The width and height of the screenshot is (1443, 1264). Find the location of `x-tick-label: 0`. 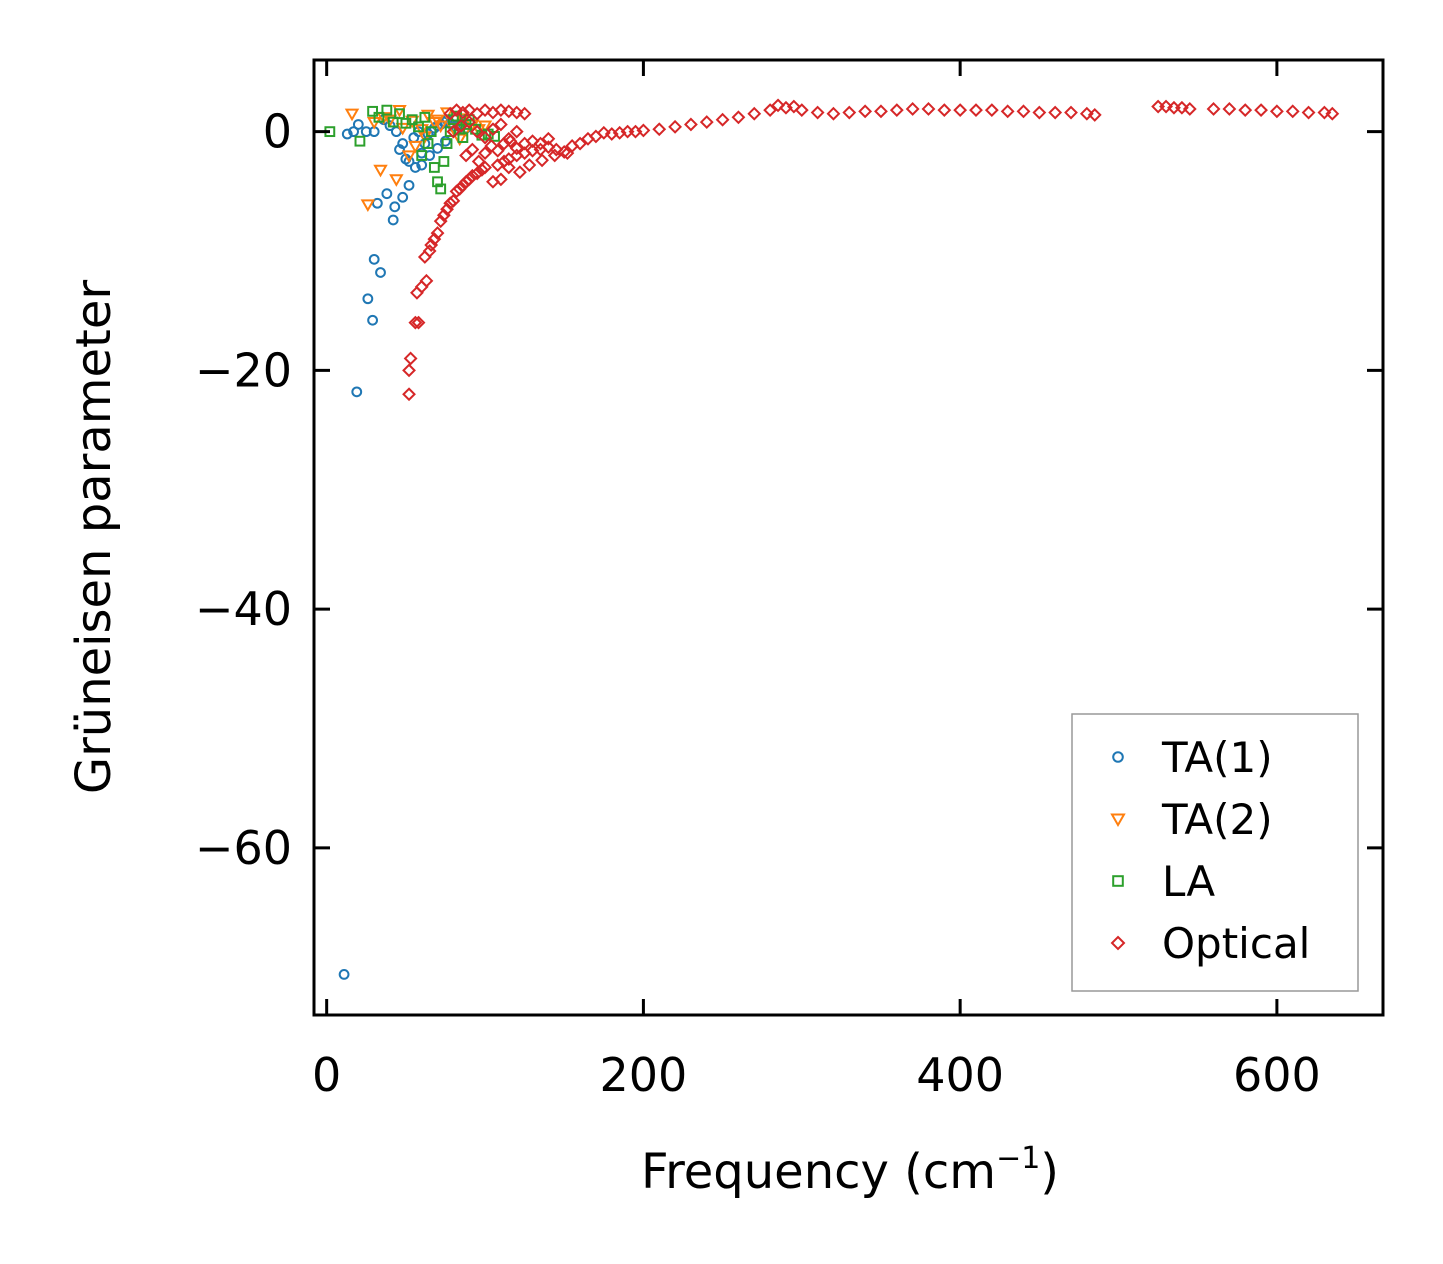

x-tick-label: 0 is located at coordinates (326, 1075).